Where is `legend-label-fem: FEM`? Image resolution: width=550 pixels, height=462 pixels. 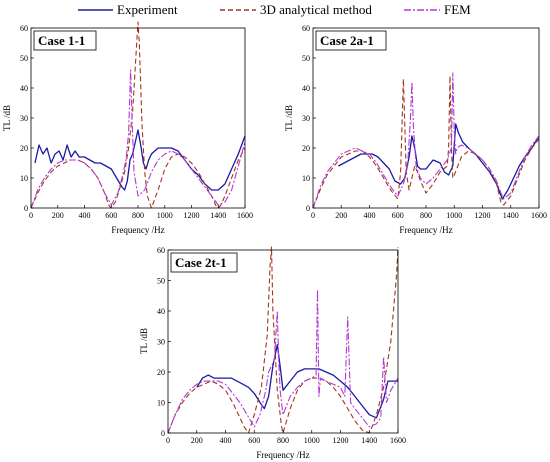
legend-label-fem: FEM is located at coordinates (457, 9).